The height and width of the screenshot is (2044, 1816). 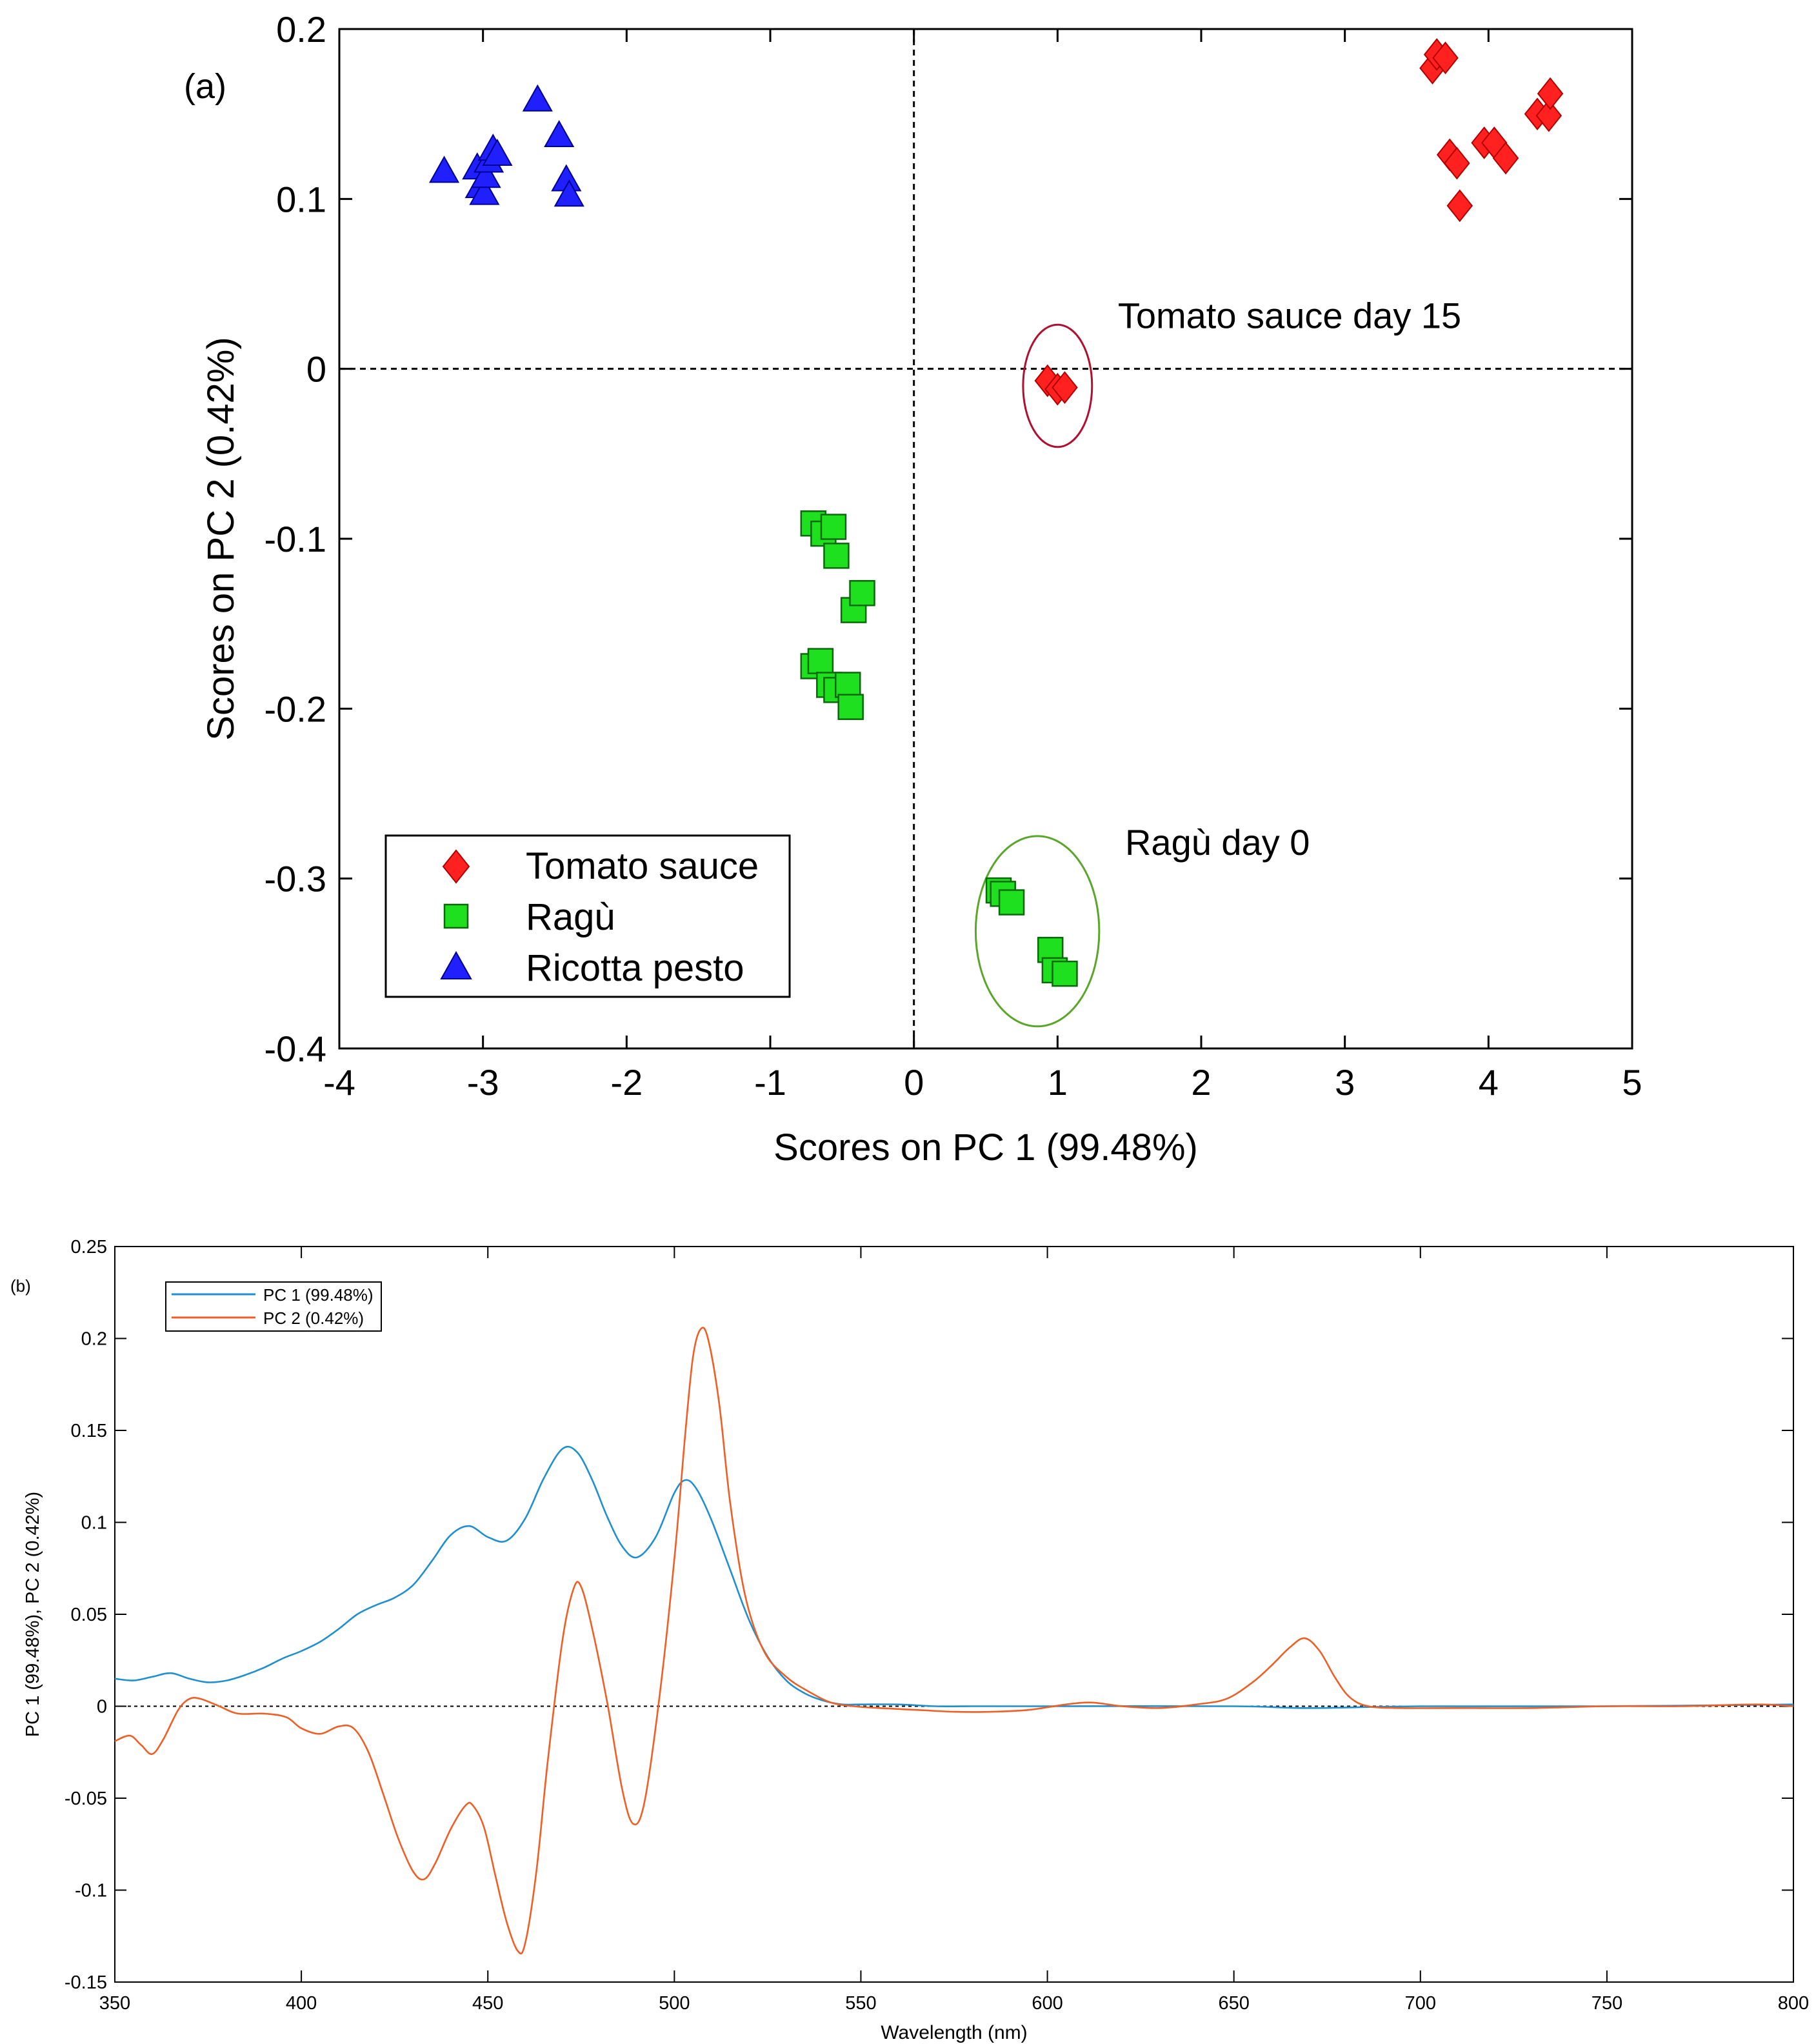 What do you see at coordinates (296, 708) in the screenshot?
I see `y-tick-label: -0.2` at bounding box center [296, 708].